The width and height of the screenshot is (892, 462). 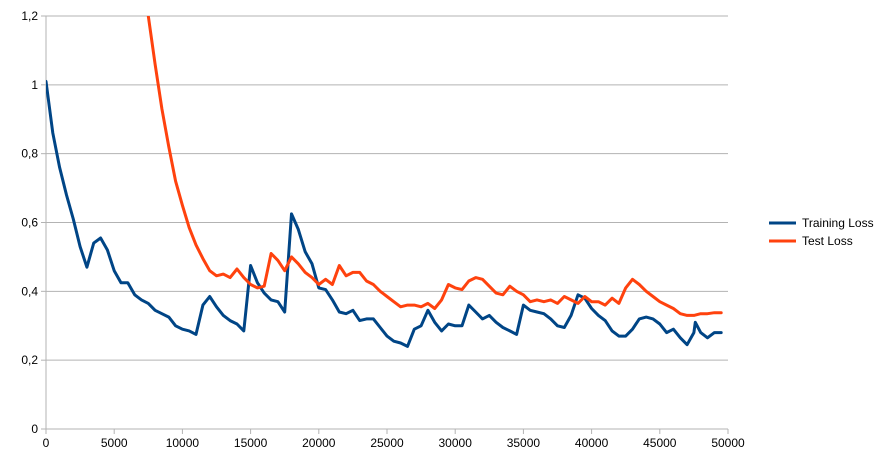 I want to click on y-tick-label: 0,2, so click(x=29, y=360).